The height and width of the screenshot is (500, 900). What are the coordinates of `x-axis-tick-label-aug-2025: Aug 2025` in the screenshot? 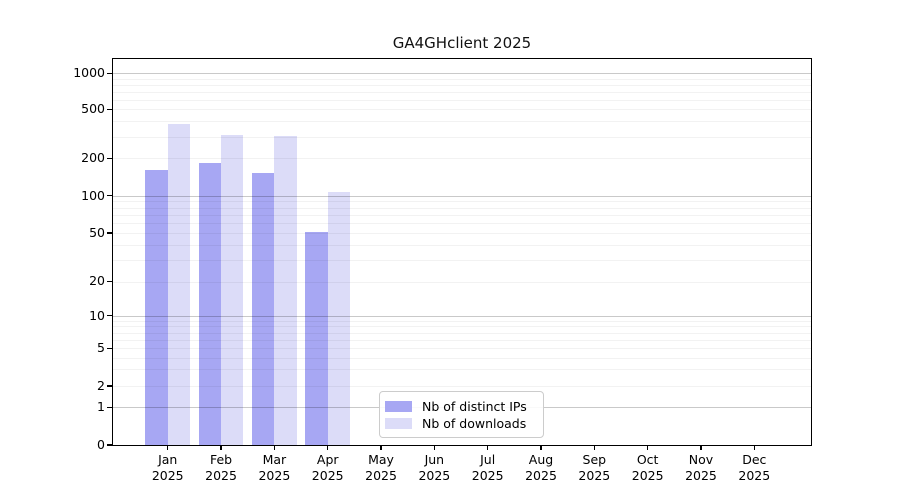 It's located at (541, 467).